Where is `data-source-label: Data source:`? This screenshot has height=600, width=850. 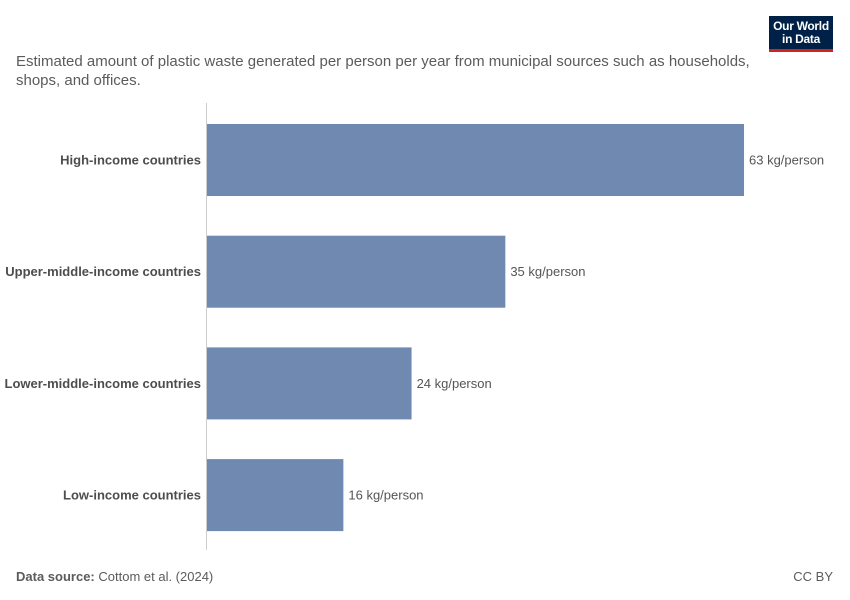
data-source-label: Data source: is located at coordinates (55, 576).